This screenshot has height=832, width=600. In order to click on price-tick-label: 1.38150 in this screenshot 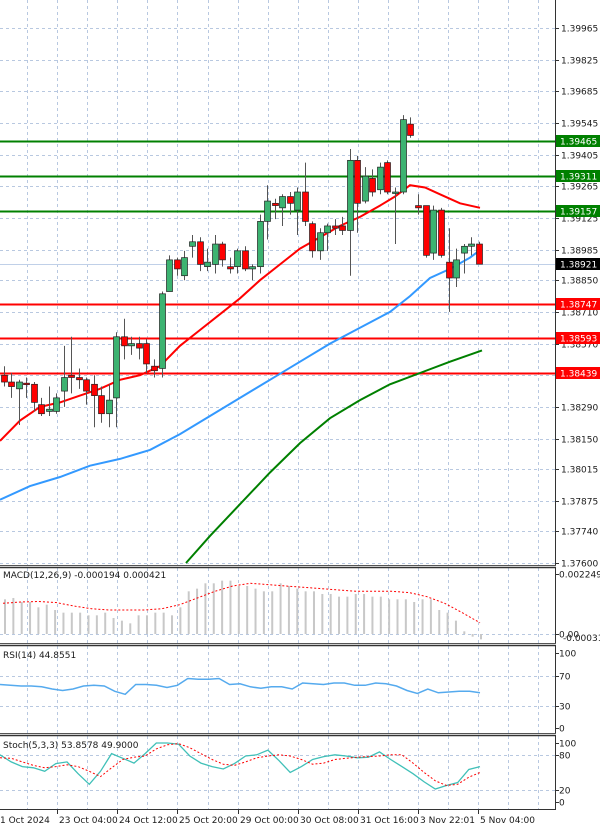, I will do `click(579, 441)`.